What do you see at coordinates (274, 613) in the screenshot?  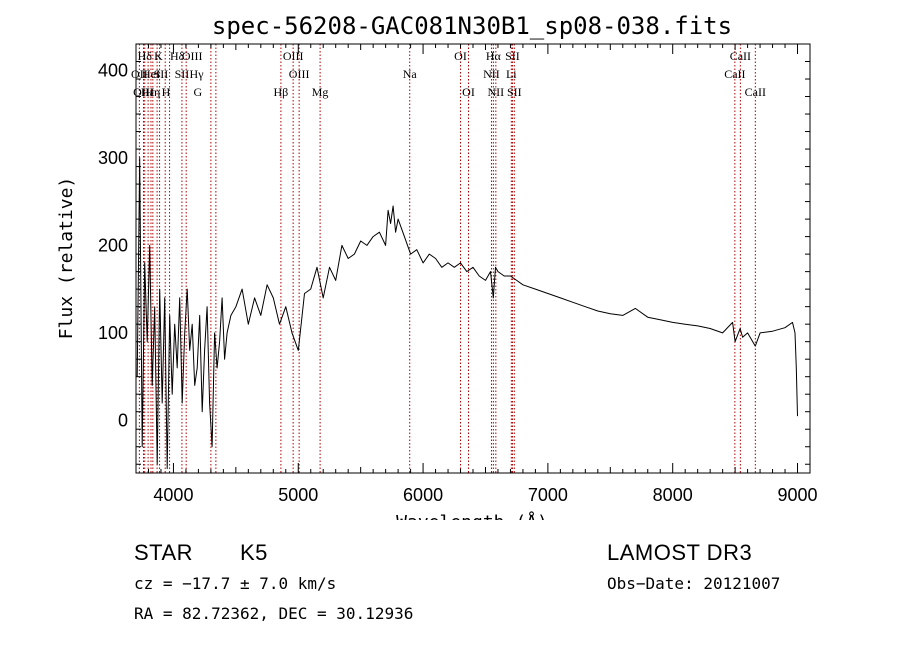 I see `coordinates: RA = 82.72362, DEC = 30.12936` at bounding box center [274, 613].